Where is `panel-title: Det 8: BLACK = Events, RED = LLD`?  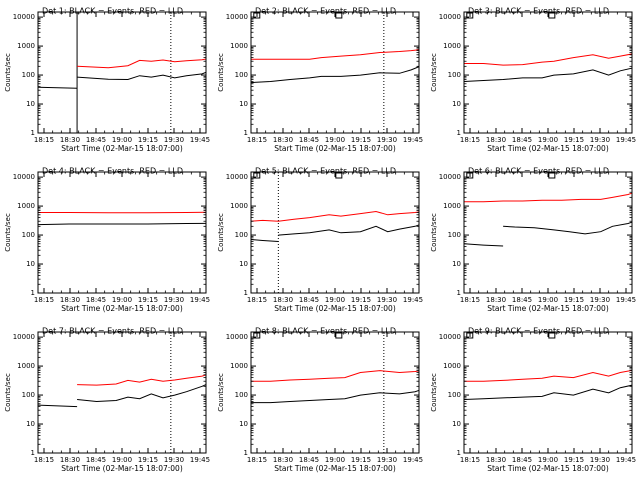 panel-title: Det 8: BLACK = Events, RED = LLD is located at coordinates (325, 331).